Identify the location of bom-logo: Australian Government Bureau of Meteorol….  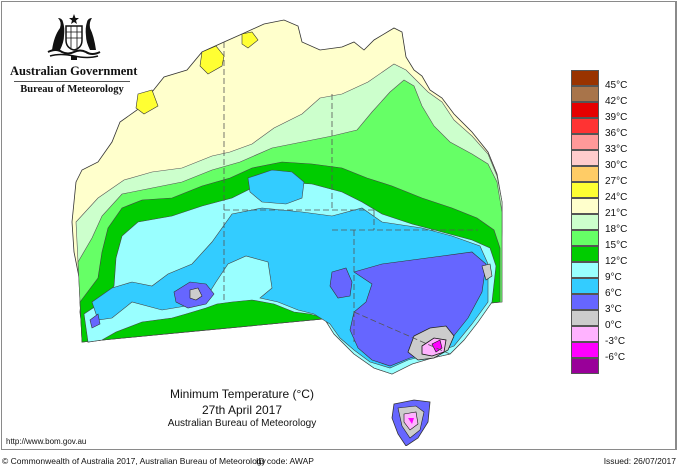
(74, 52).